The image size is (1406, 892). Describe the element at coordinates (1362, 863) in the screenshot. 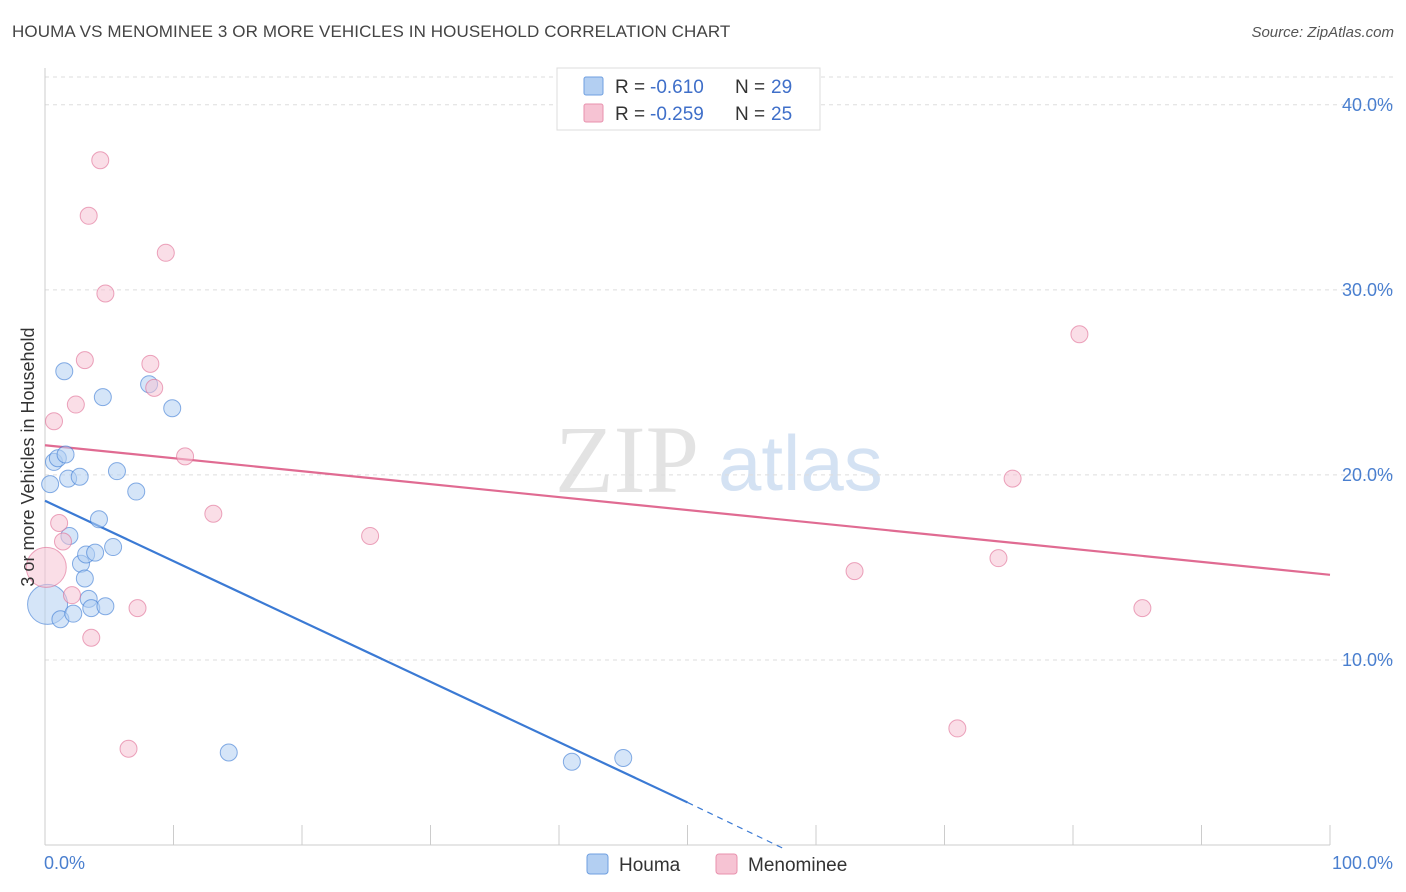

I see `x-tick-label-max: 100.0%` at that location.